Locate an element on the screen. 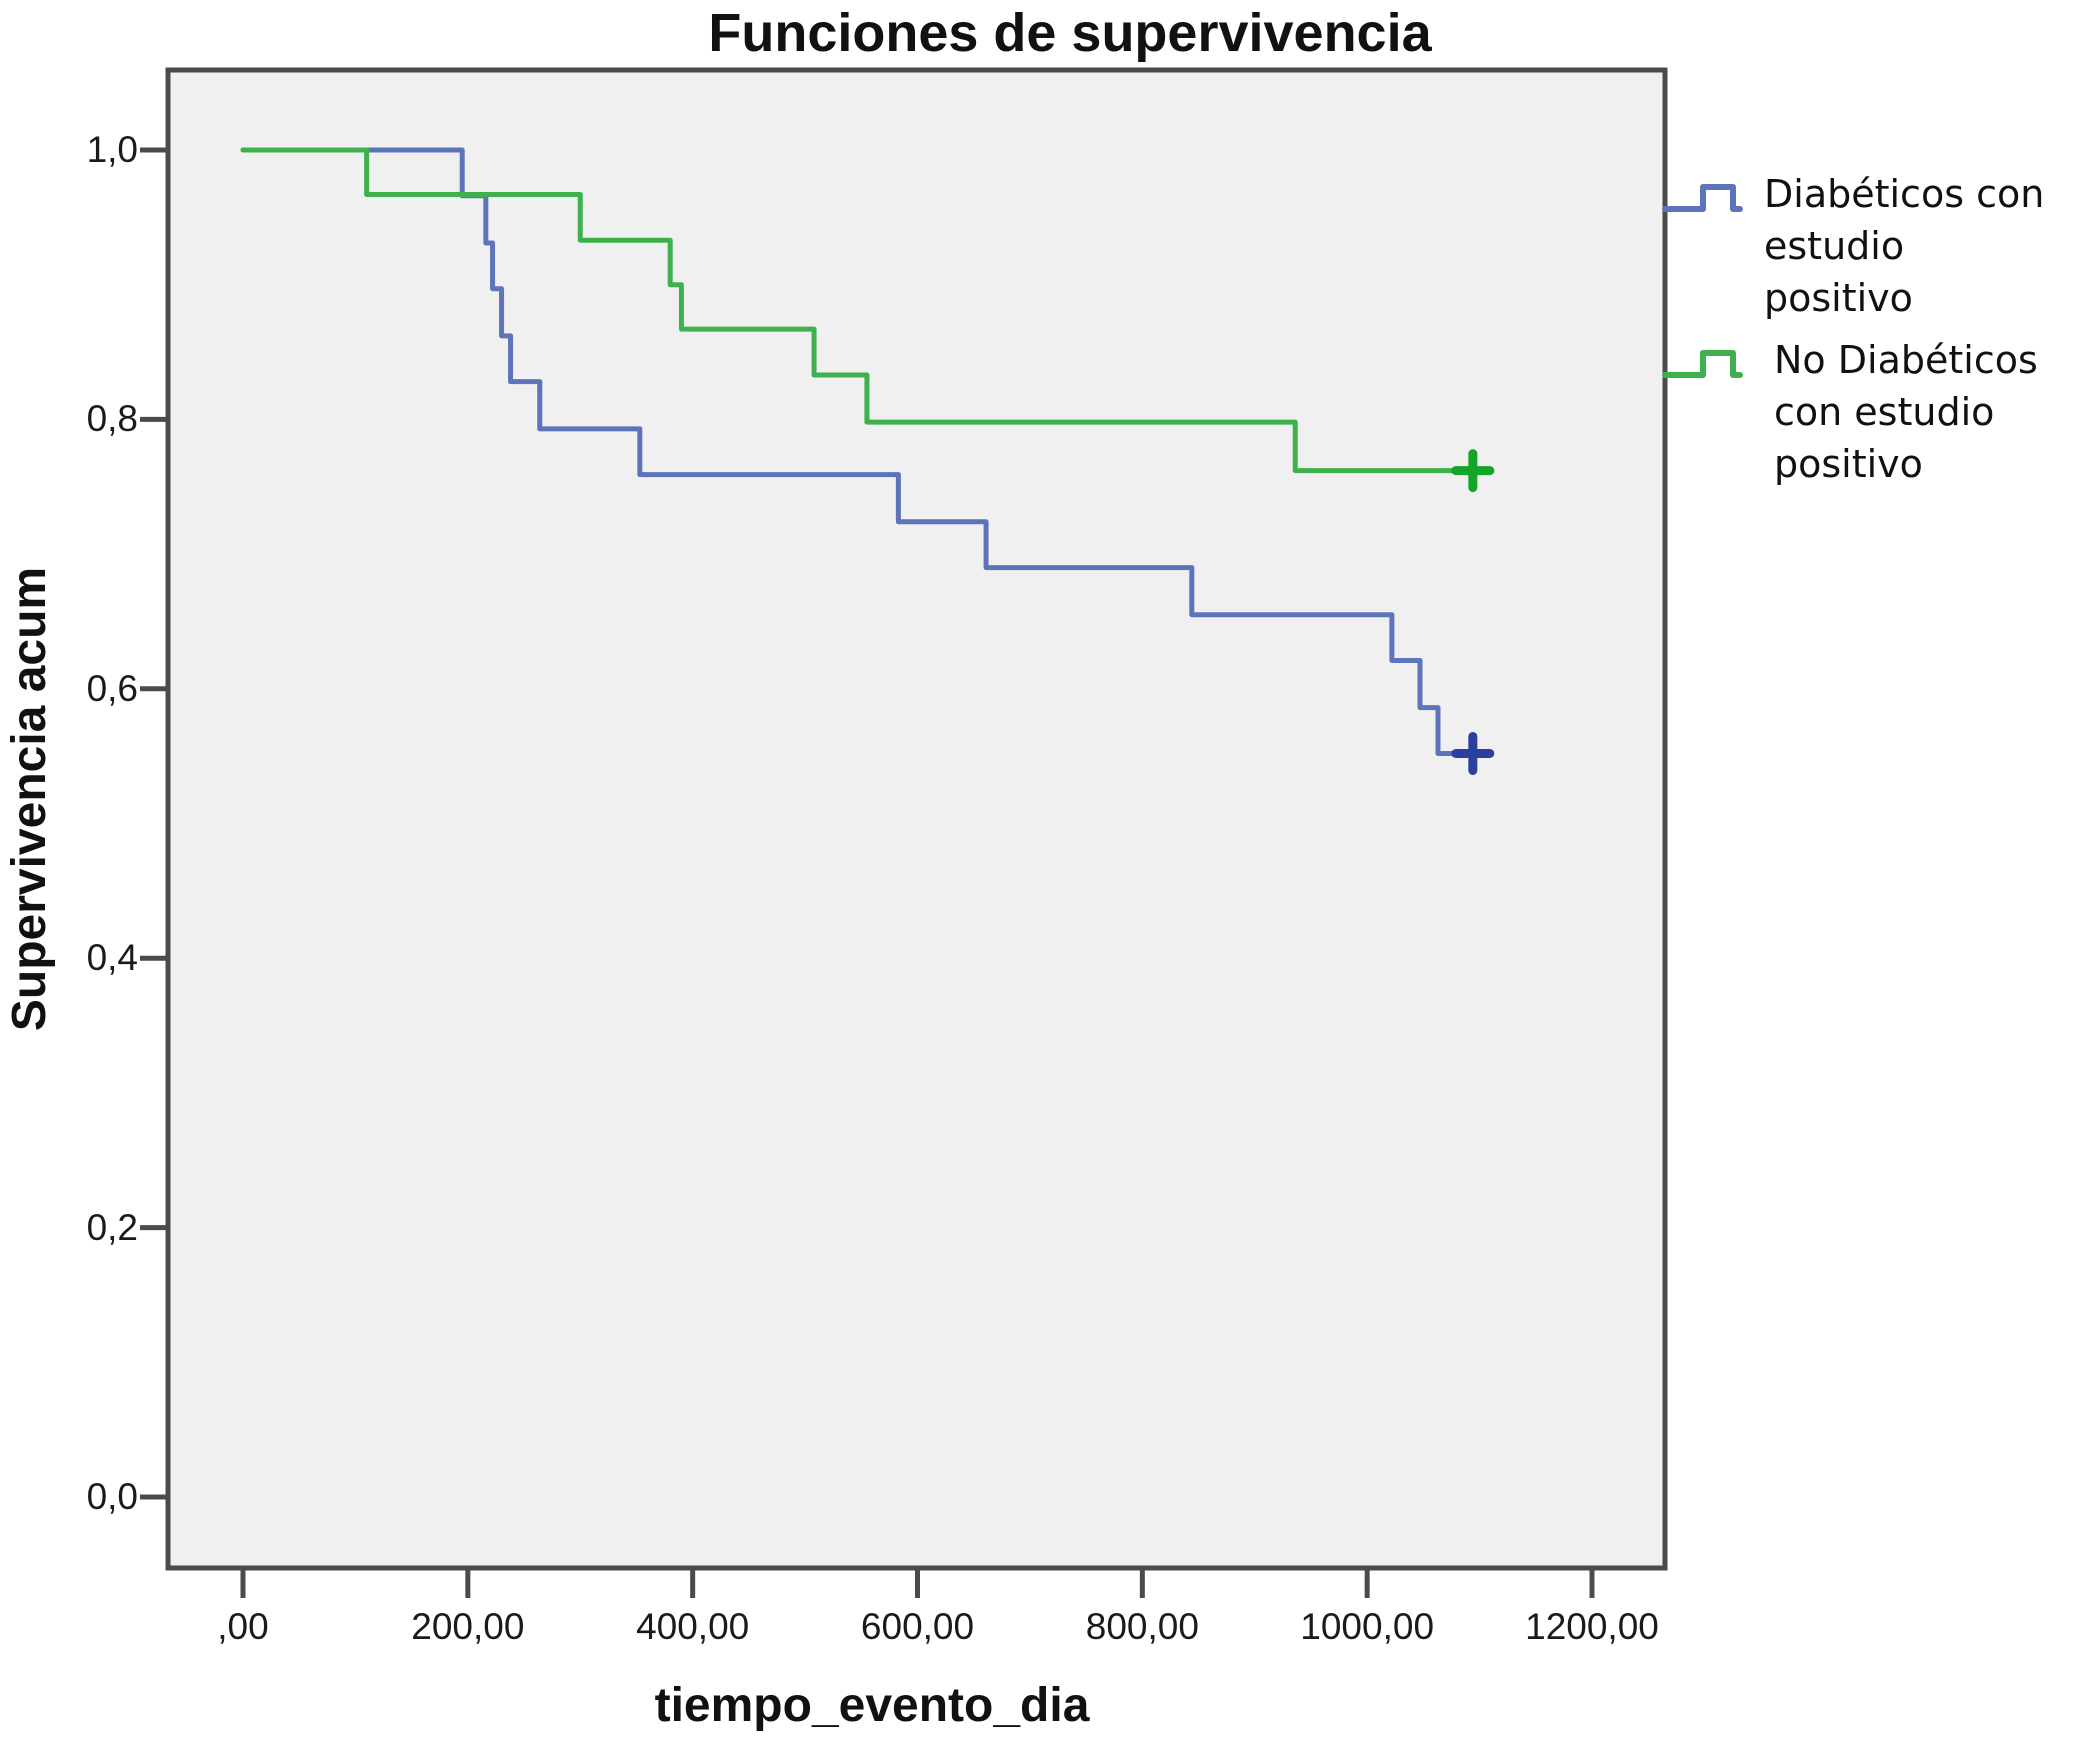 This screenshot has height=1738, width=2083. y-tick-label: 0,6 is located at coordinates (112, 688).